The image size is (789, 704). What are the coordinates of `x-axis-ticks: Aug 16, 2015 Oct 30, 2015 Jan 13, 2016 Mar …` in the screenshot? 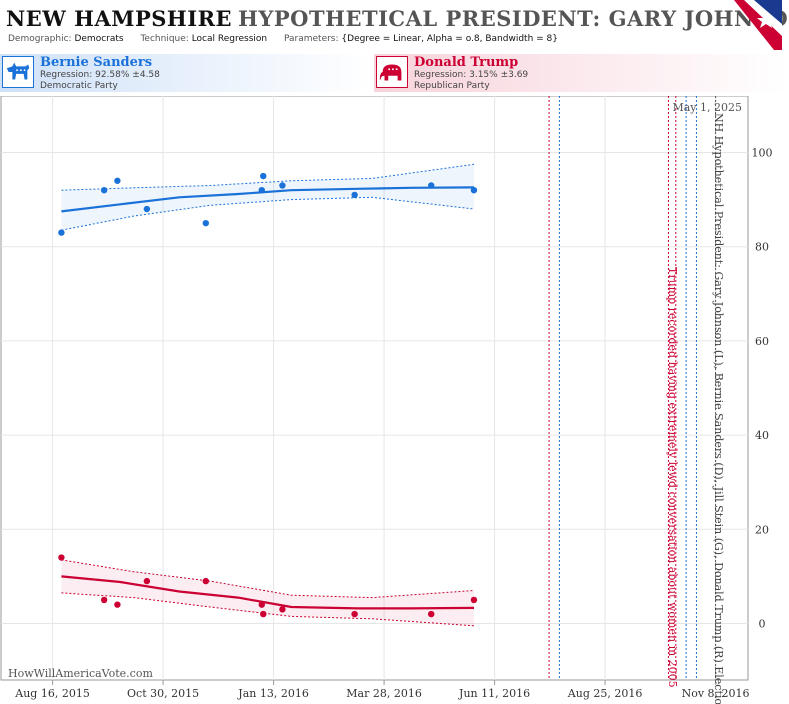 It's located at (382, 690).